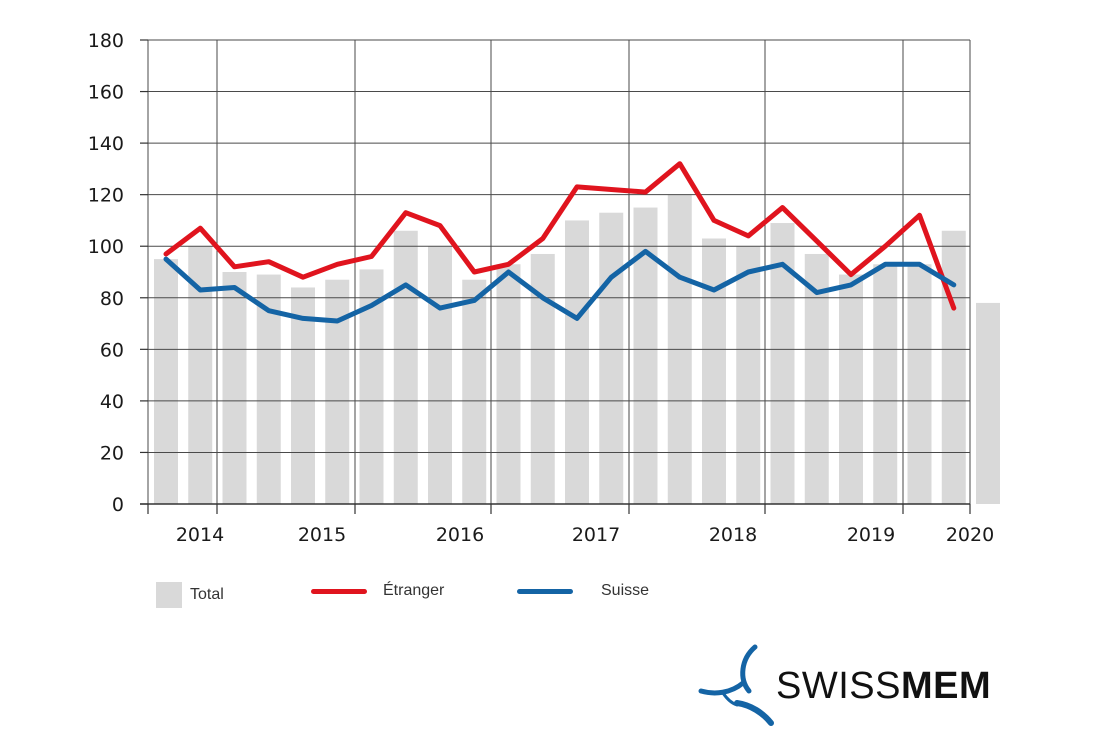  I want to click on legend-item-etranger: Étranger, so click(377, 591).